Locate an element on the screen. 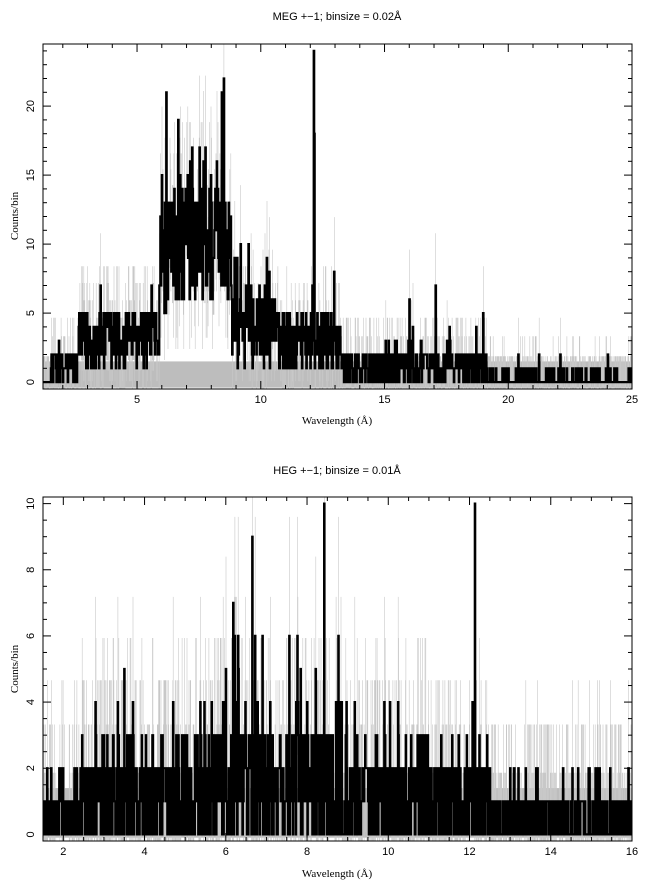 This screenshot has height=891, width=649. chart-title: HEG +−1; binsize = 0.01Å is located at coordinates (337, 470).